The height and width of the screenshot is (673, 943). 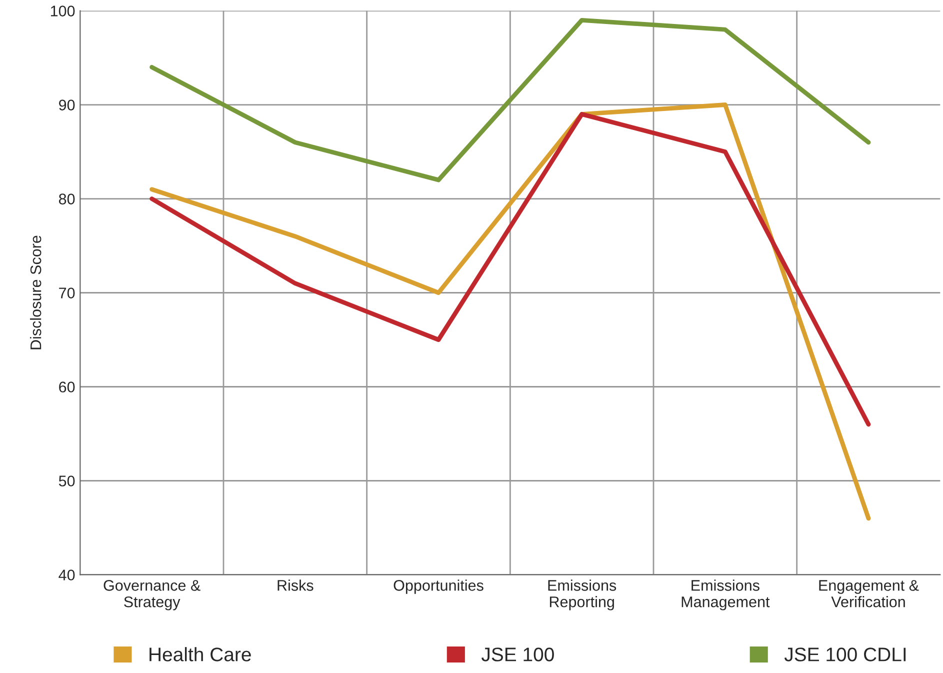 What do you see at coordinates (726, 595) in the screenshot?
I see `x-tick-label: Emissions Management` at bounding box center [726, 595].